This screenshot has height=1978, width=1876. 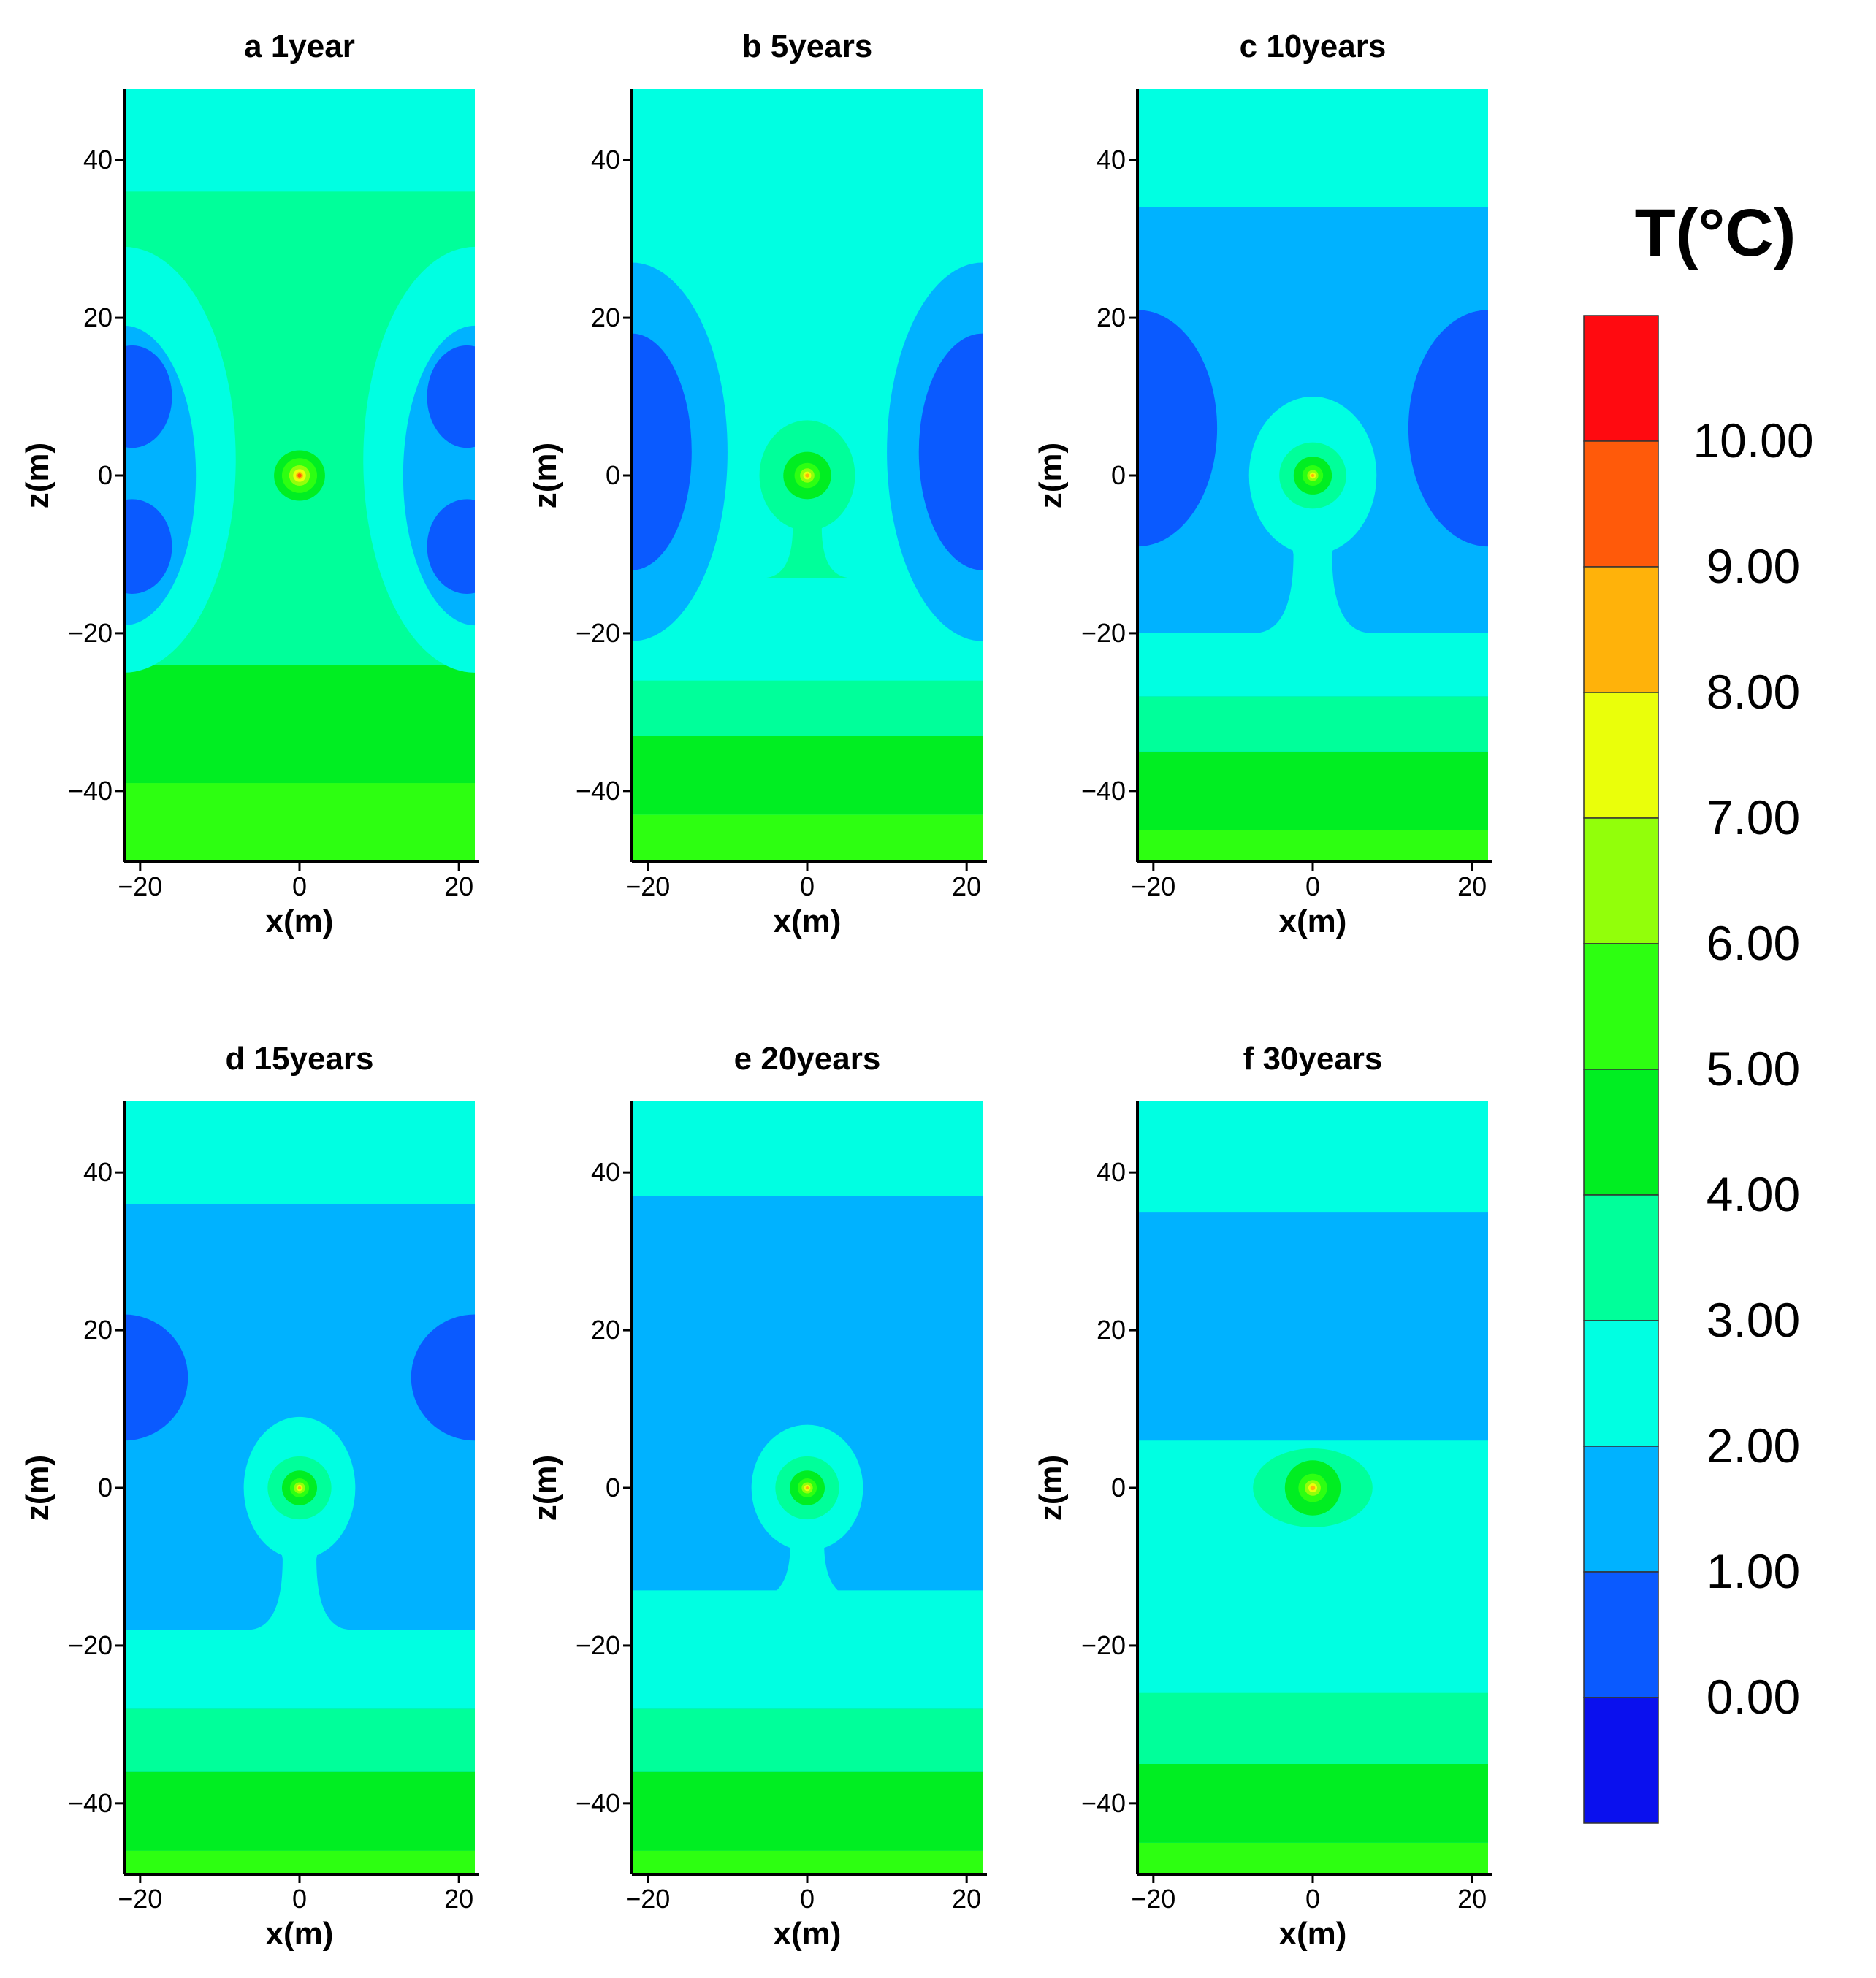 I want to click on colorbar-title: T(°C), so click(x=1715, y=233).